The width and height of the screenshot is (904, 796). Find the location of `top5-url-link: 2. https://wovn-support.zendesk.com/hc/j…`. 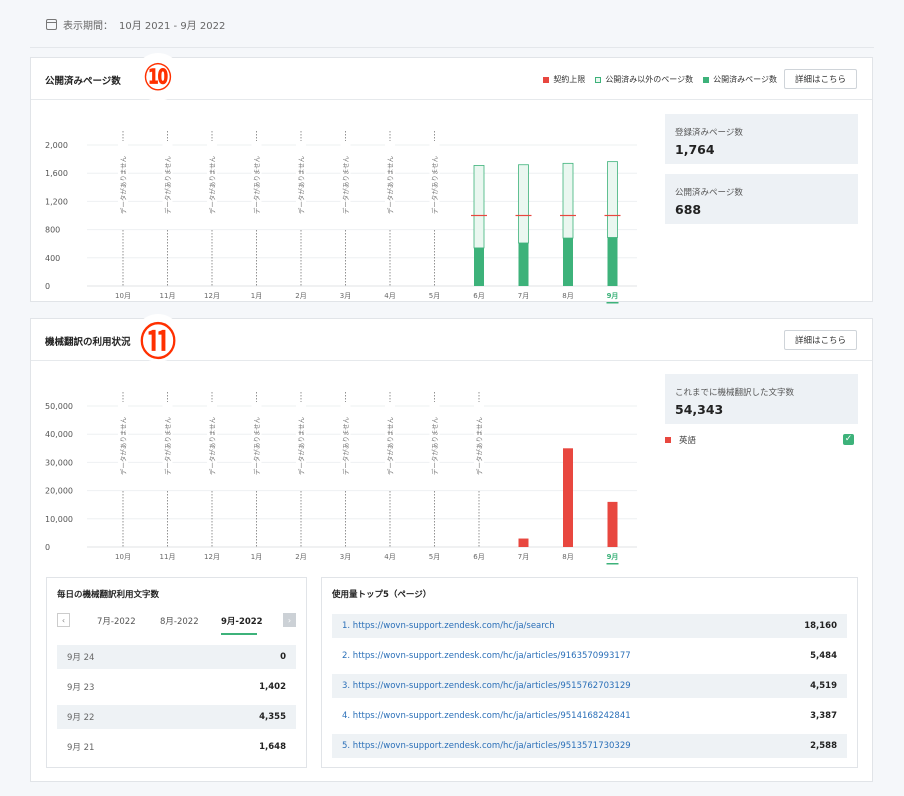

top5-url-link: 2. https://wovn-support.zendesk.com/hc/j… is located at coordinates (486, 656).